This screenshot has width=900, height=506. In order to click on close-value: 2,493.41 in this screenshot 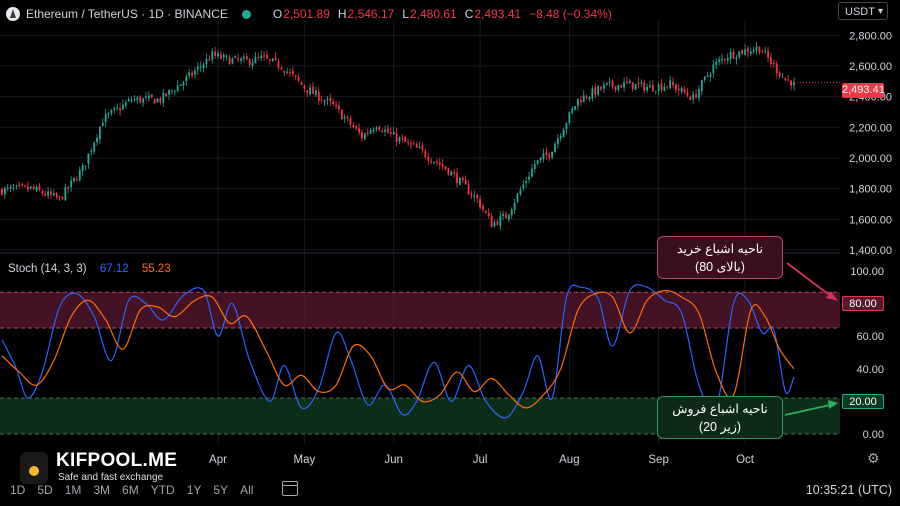, I will do `click(498, 14)`.